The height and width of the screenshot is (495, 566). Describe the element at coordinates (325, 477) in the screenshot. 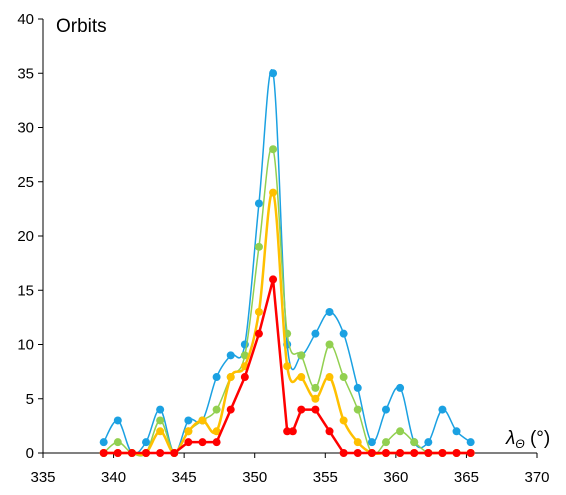

I see `x-tick-label: 355` at that location.